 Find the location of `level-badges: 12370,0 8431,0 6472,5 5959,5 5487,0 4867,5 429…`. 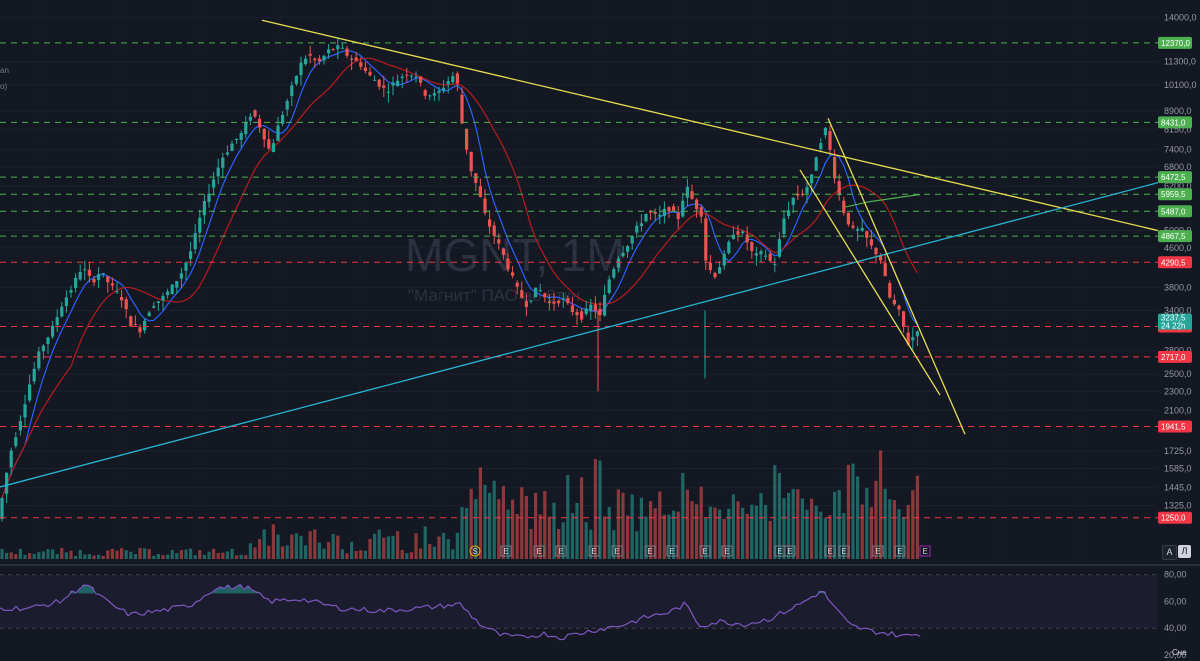

level-badges: 12370,0 8431,0 6472,5 5959,5 5487,0 4867,5 429… is located at coordinates (1175, 280).